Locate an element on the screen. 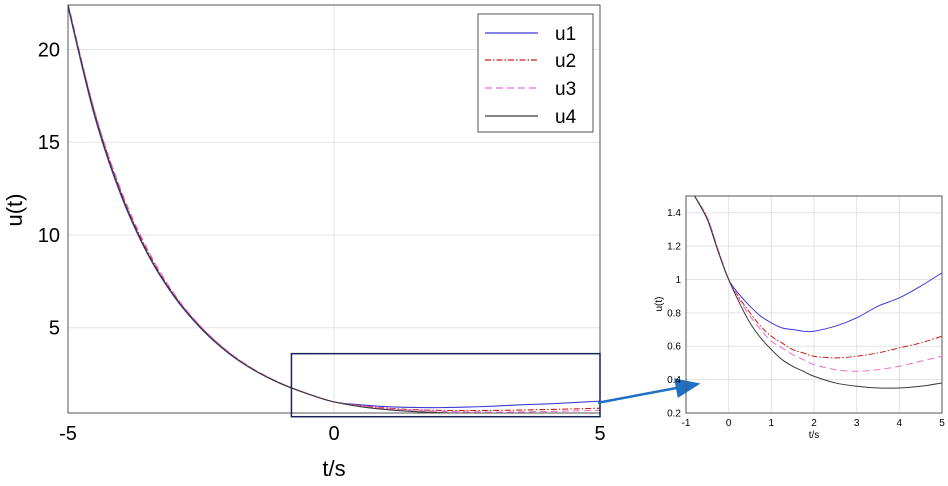  legend-entry-u3: u3 is located at coordinates (530, 89).